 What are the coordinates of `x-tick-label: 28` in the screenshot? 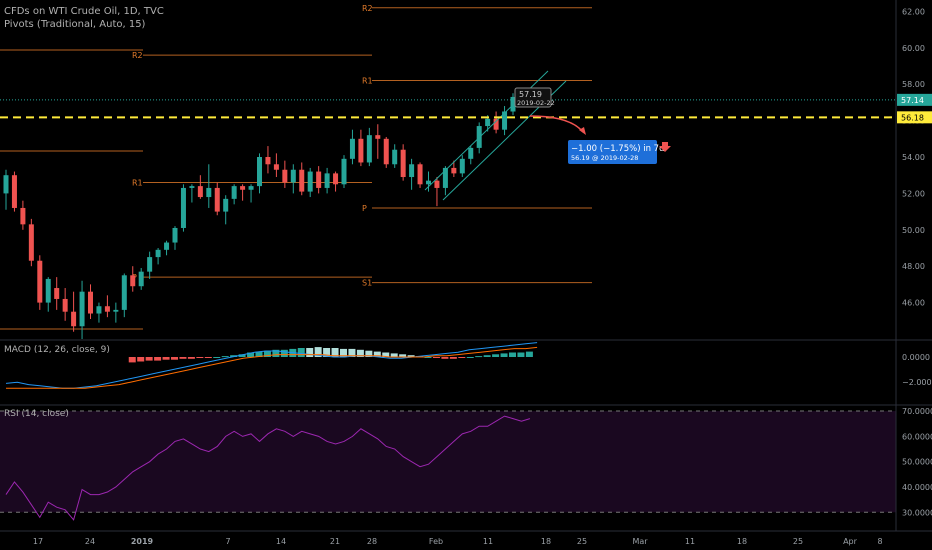 It's located at (372, 541).